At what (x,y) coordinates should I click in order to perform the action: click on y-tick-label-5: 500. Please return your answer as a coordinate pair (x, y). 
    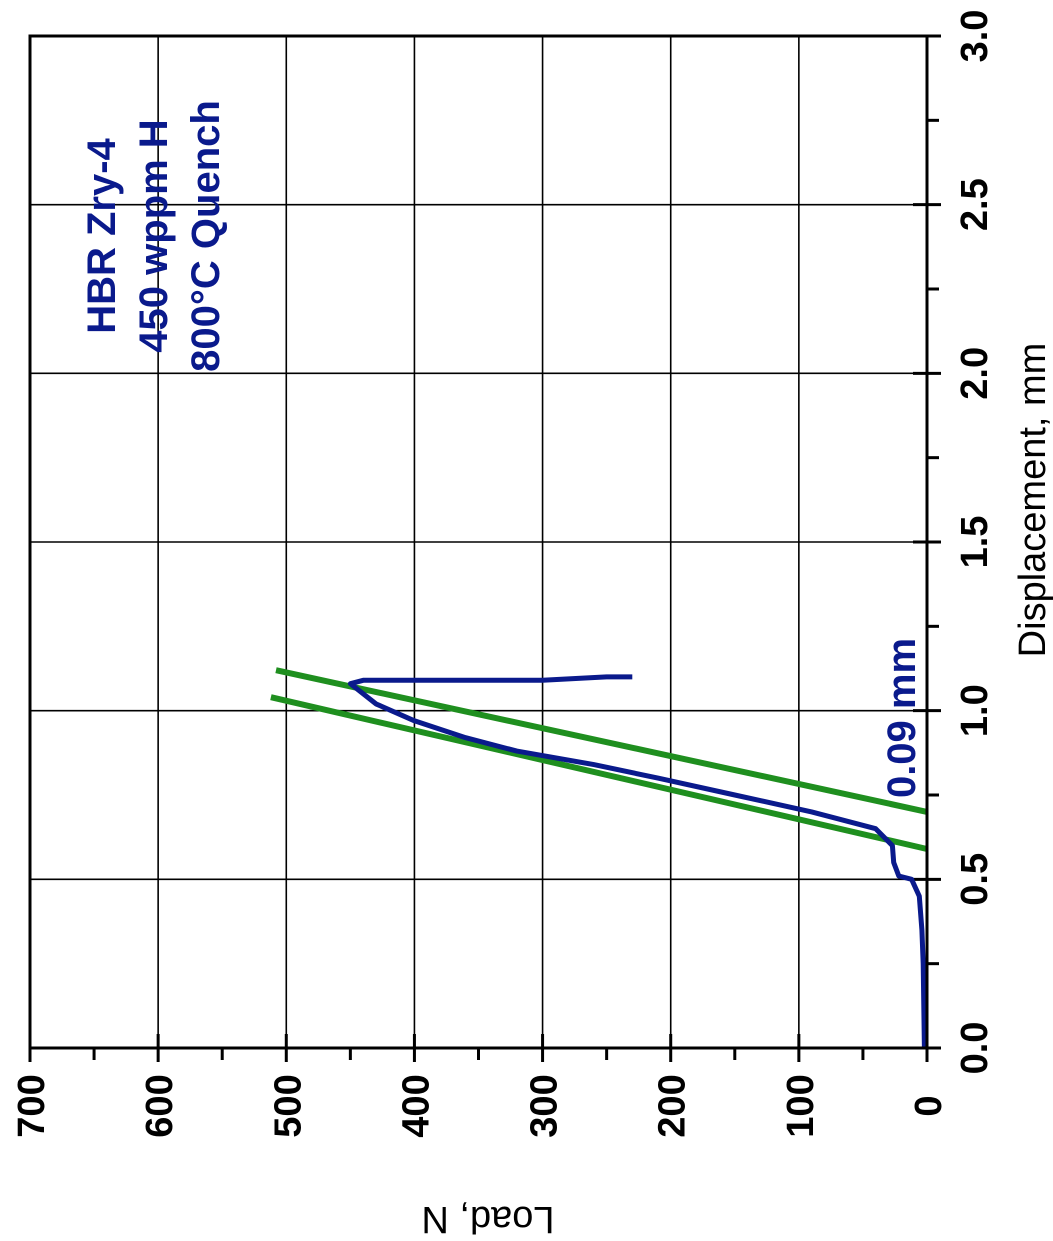
    Looking at the image, I should click on (288, 1105).